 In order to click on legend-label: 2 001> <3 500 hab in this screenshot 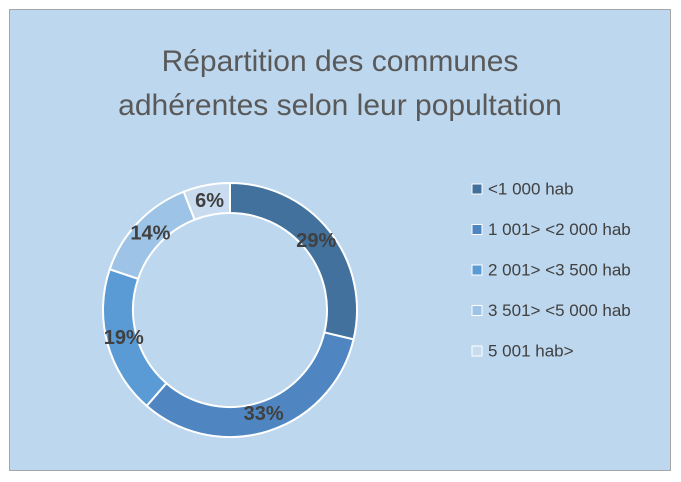, I will do `click(559, 269)`.